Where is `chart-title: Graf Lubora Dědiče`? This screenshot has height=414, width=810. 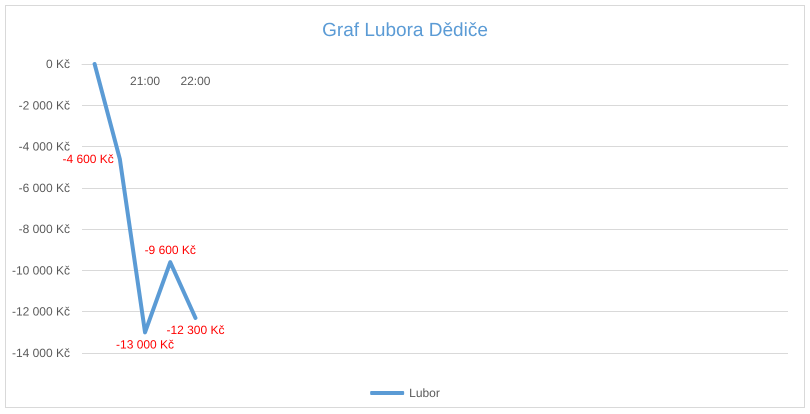
chart-title: Graf Lubora Dědiče is located at coordinates (405, 30).